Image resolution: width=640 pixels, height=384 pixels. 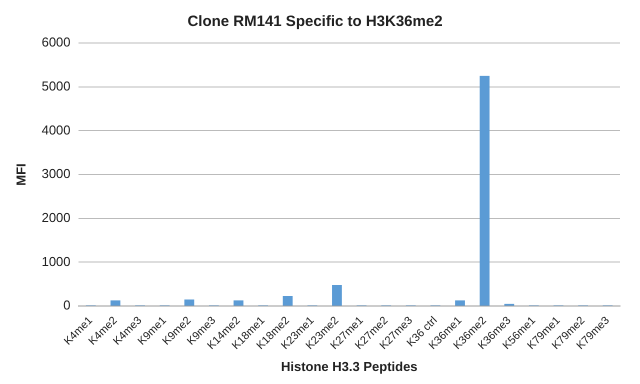 What do you see at coordinates (56, 217) in the screenshot?
I see `y-tick-label: 2000` at bounding box center [56, 217].